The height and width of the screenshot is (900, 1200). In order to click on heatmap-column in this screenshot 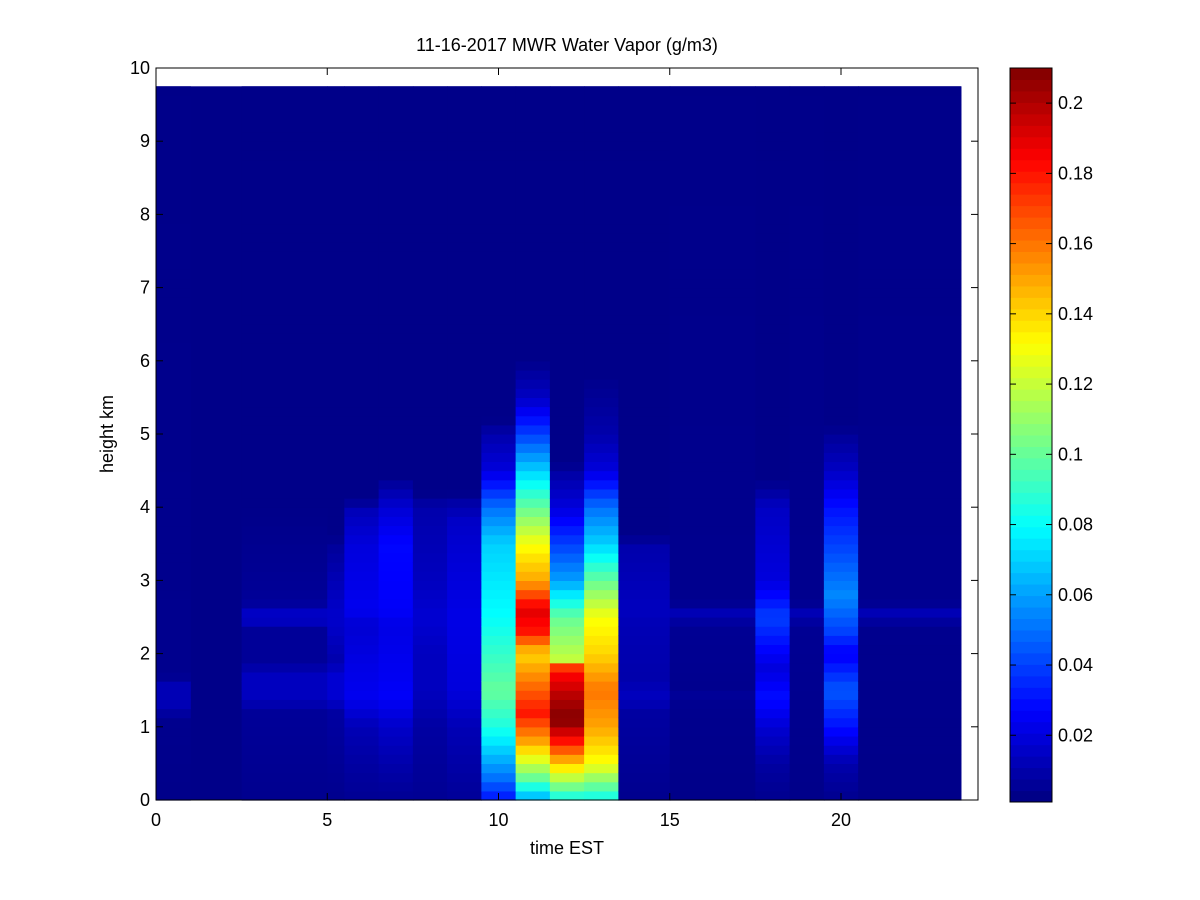, I will do `click(567, 443)`.